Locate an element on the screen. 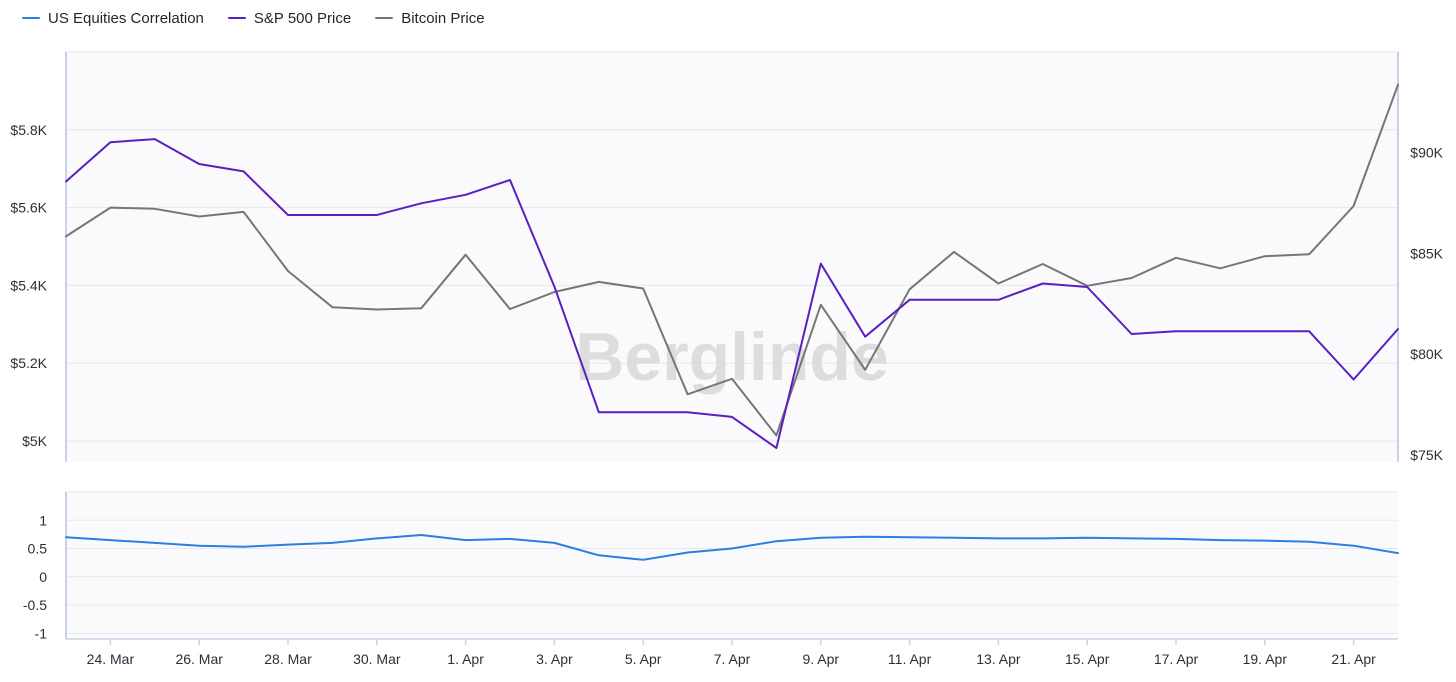  x-axis-tick-label: 5. Apr is located at coordinates (643, 659).